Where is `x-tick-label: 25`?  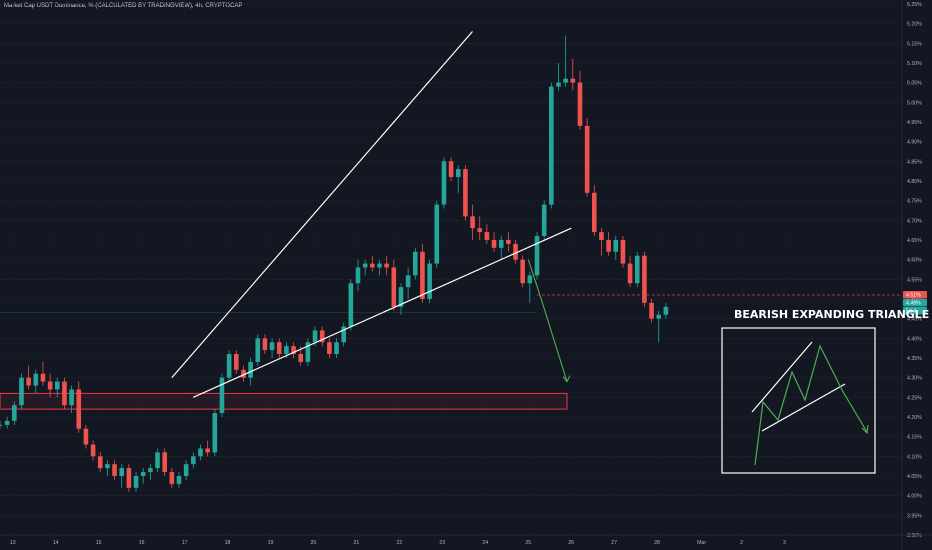 x-tick-label: 25 is located at coordinates (528, 543).